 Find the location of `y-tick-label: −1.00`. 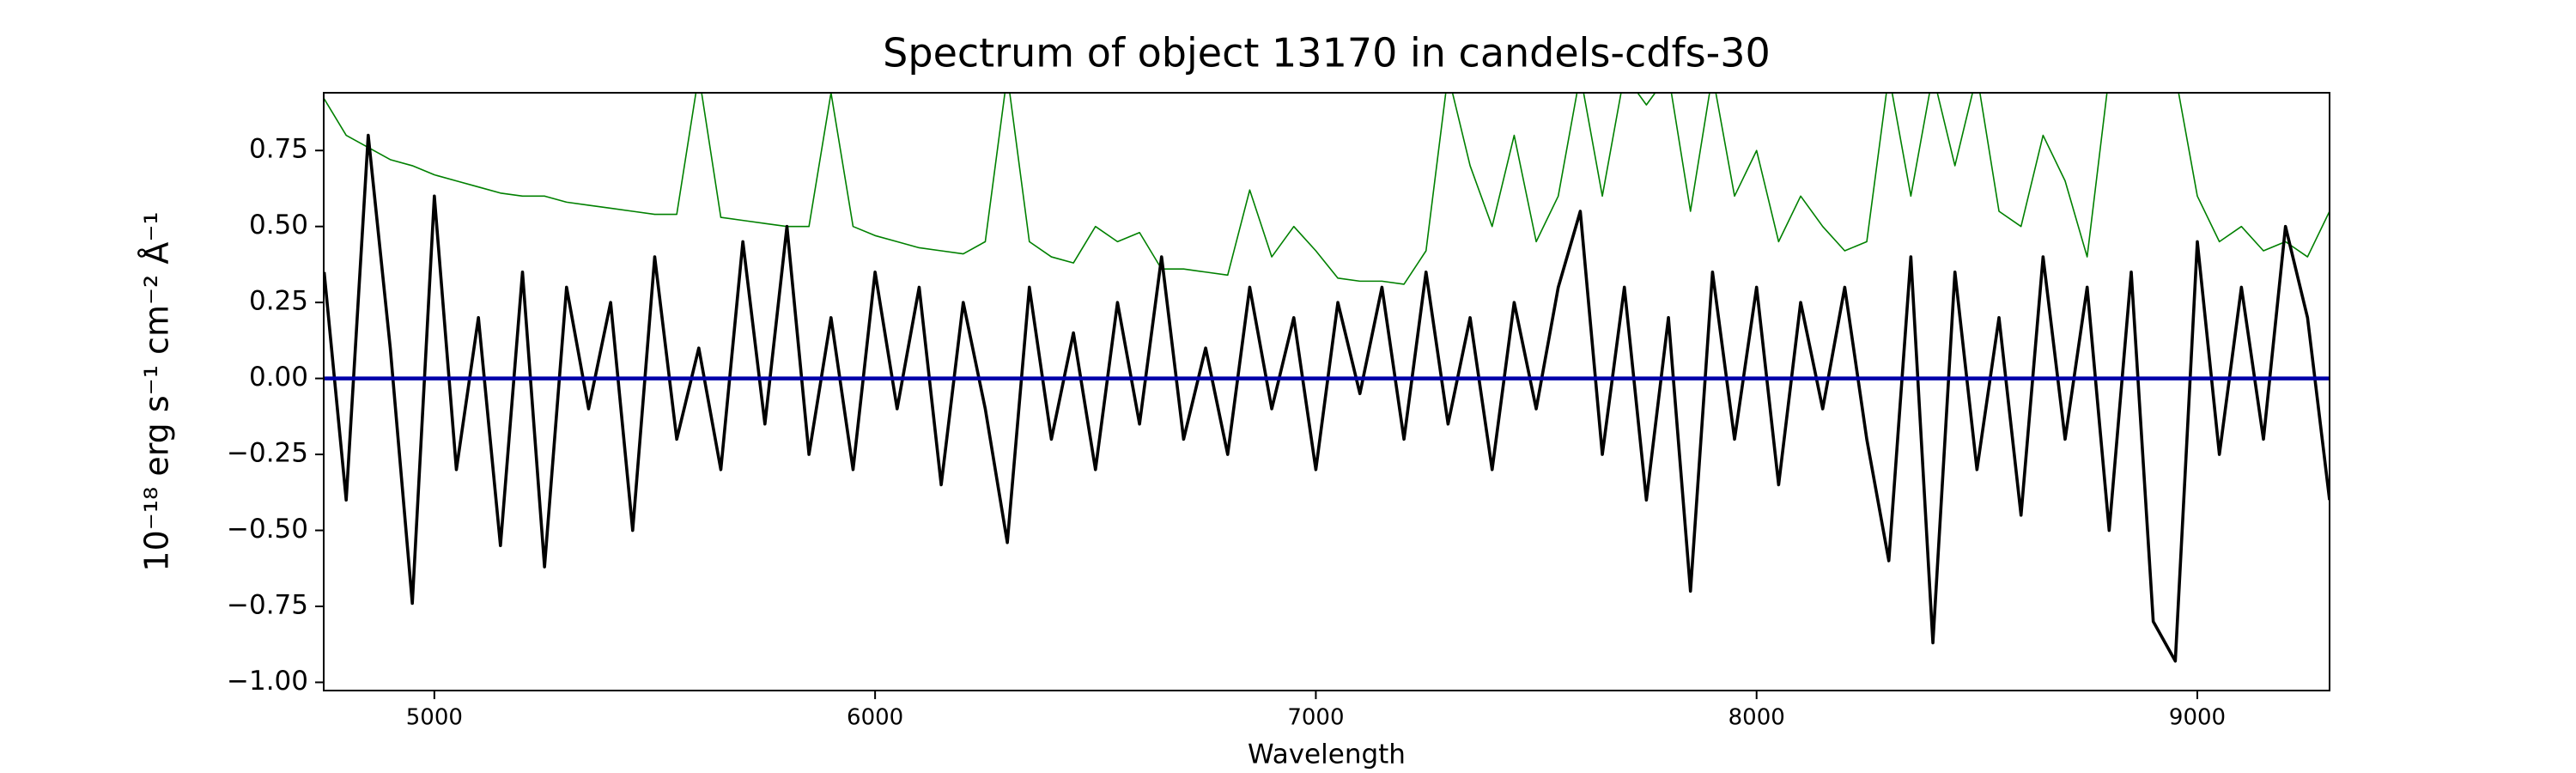

y-tick-label: −1.00 is located at coordinates (268, 681).